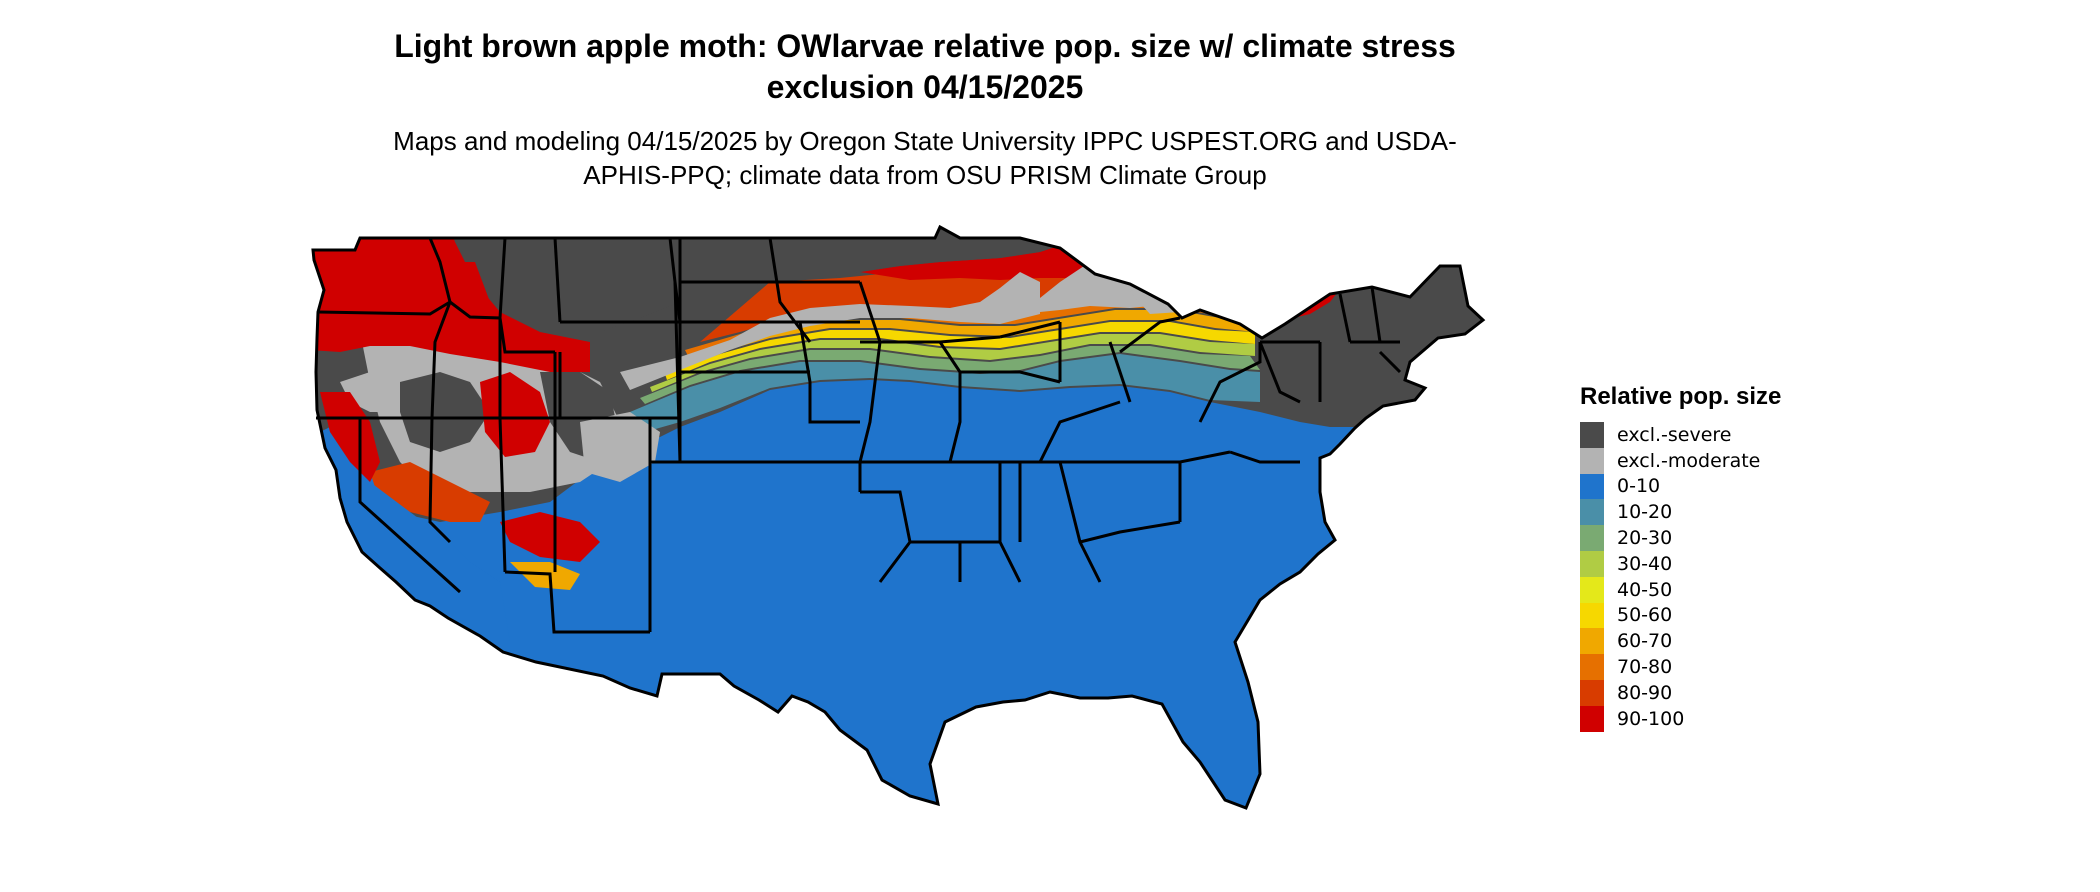  Describe the element at coordinates (1830, 563) in the screenshot. I see `legend-item: 30-40` at that location.